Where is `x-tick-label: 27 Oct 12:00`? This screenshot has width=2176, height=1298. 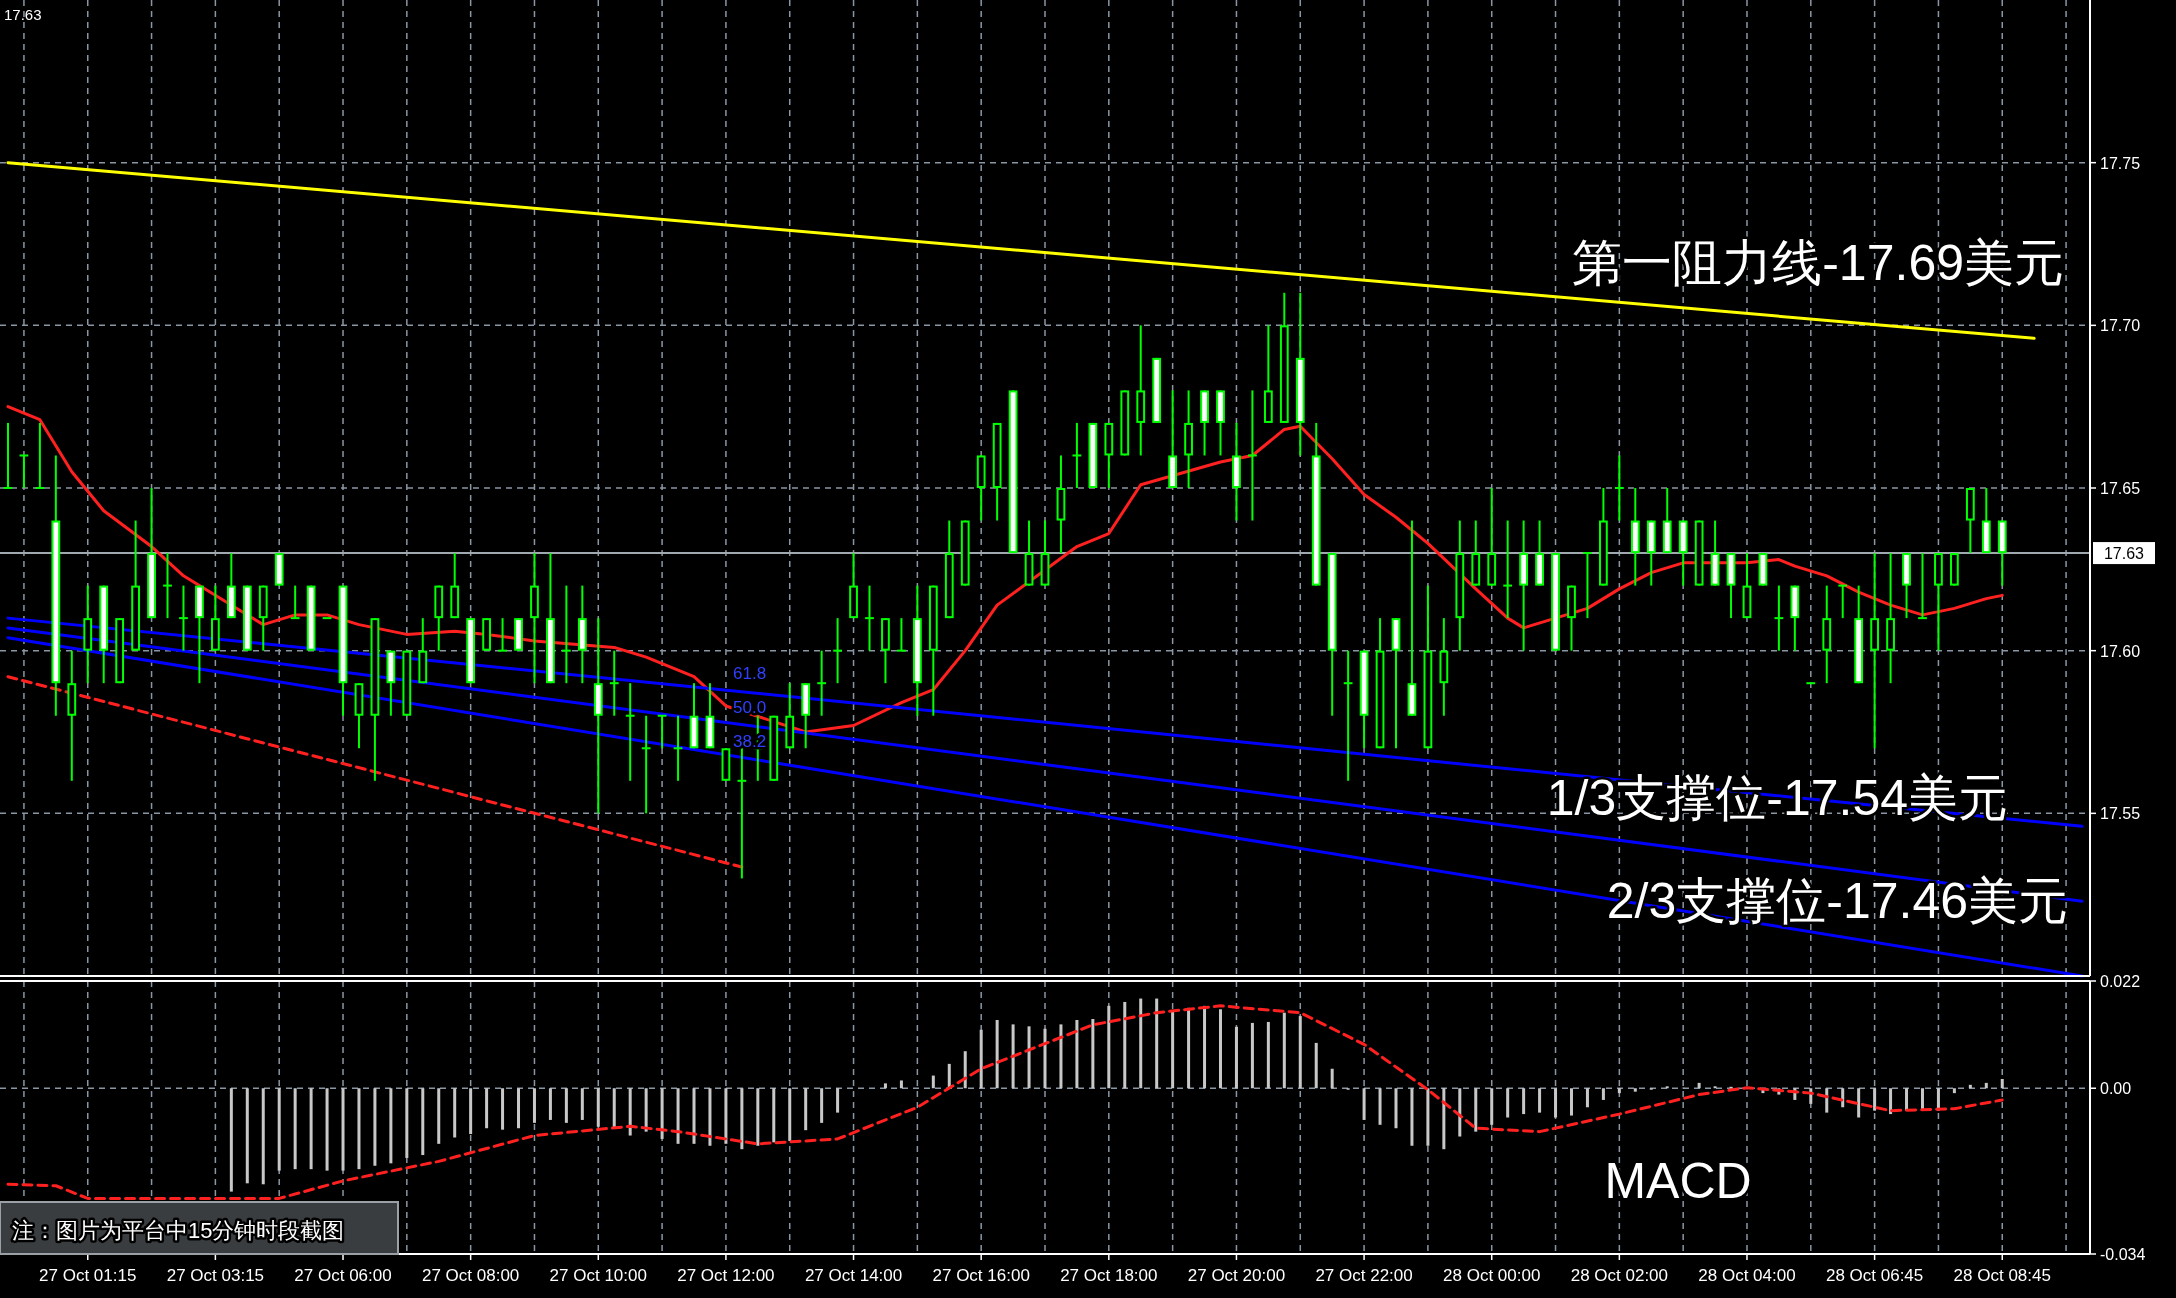
x-tick-label: 27 Oct 12:00 is located at coordinates (726, 1275).